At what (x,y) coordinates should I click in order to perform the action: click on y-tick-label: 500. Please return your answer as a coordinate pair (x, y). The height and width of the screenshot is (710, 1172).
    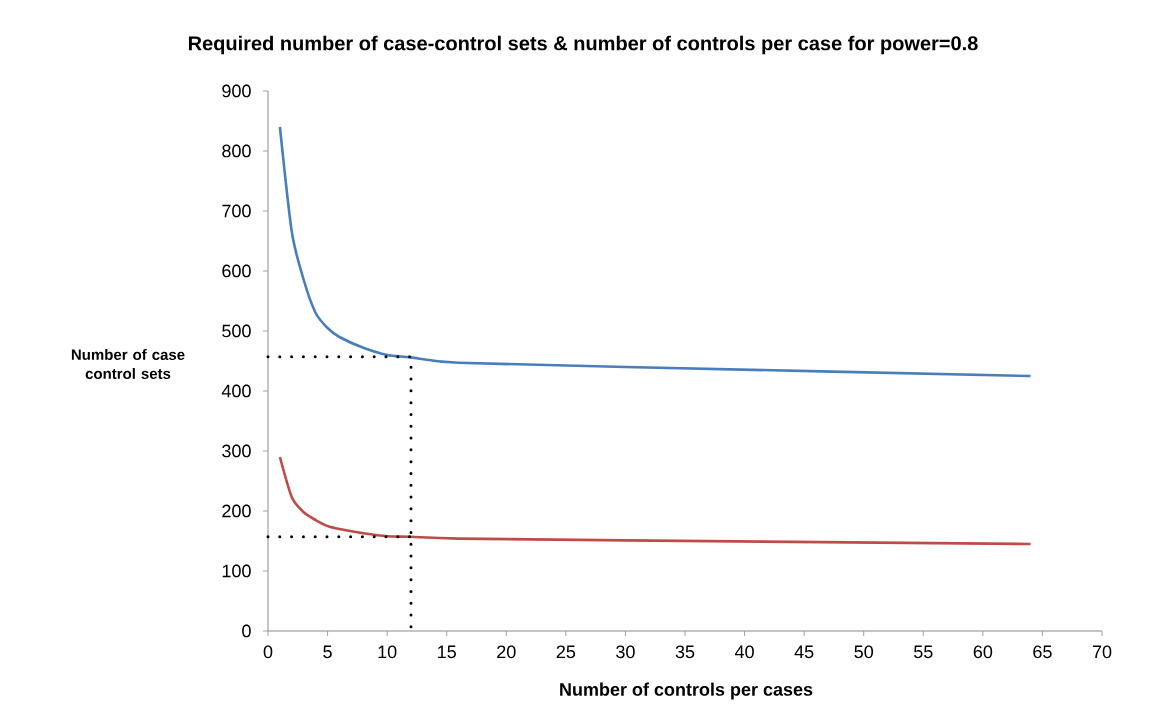
    Looking at the image, I should click on (236, 331).